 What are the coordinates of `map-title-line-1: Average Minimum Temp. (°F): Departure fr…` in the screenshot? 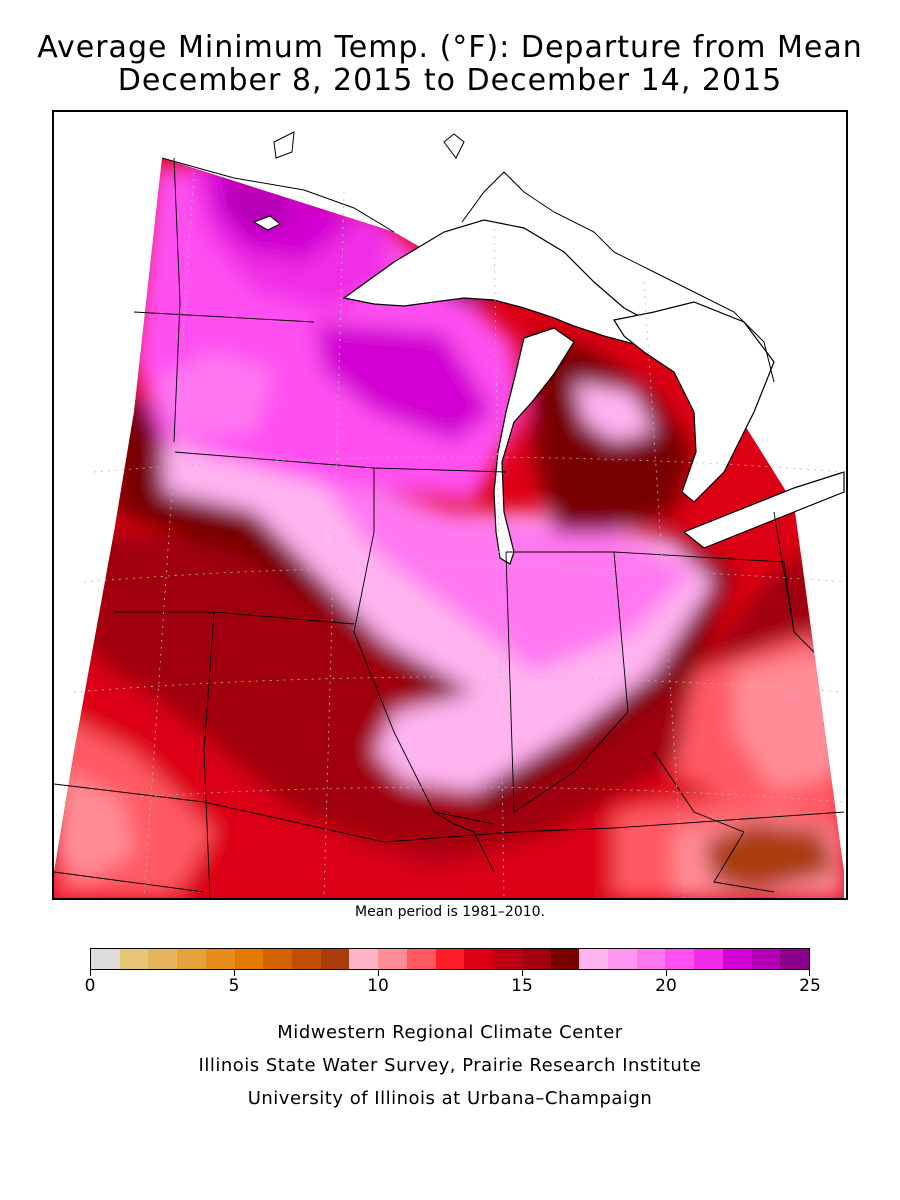 It's located at (450, 47).